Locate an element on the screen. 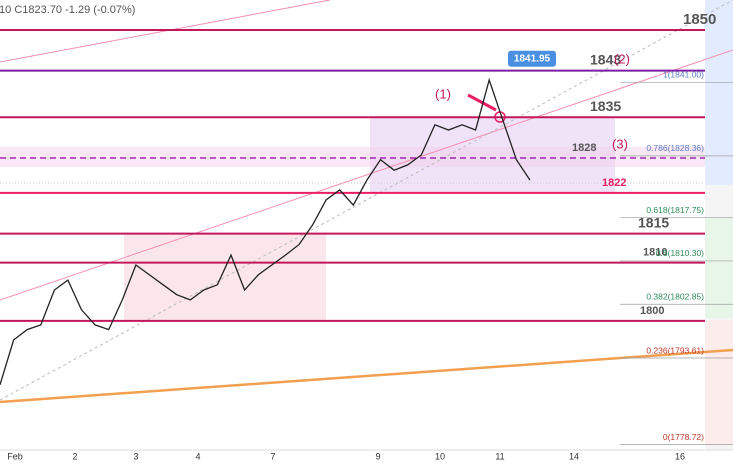  level-label: 1810 is located at coordinates (655, 253).